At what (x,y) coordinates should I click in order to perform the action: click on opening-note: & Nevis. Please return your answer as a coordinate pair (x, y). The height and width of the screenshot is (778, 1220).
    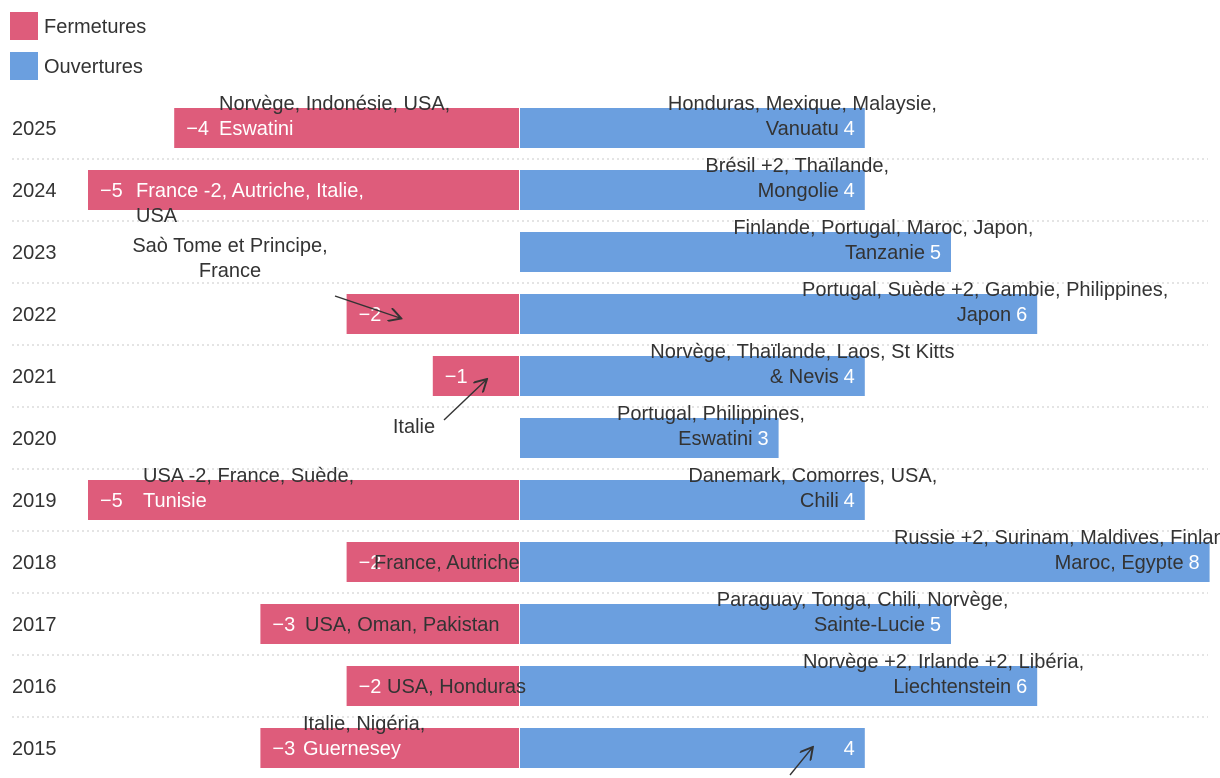
    Looking at the image, I should click on (804, 377).